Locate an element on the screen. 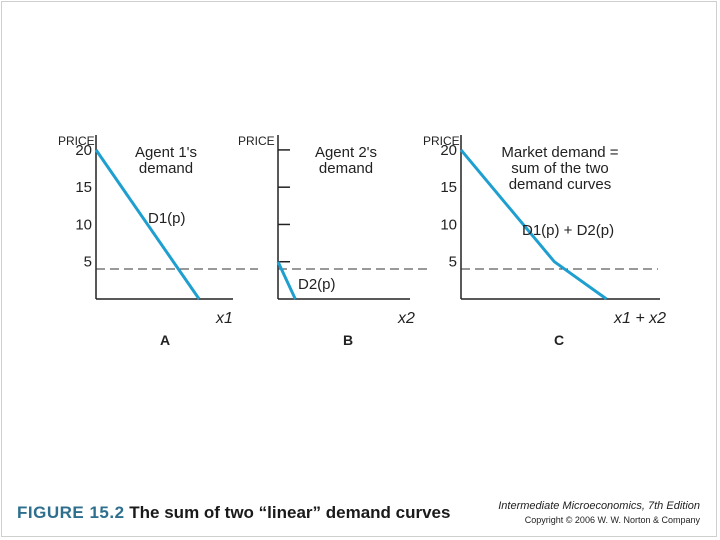  panel-b-price-label: PRICE is located at coordinates (256, 141).